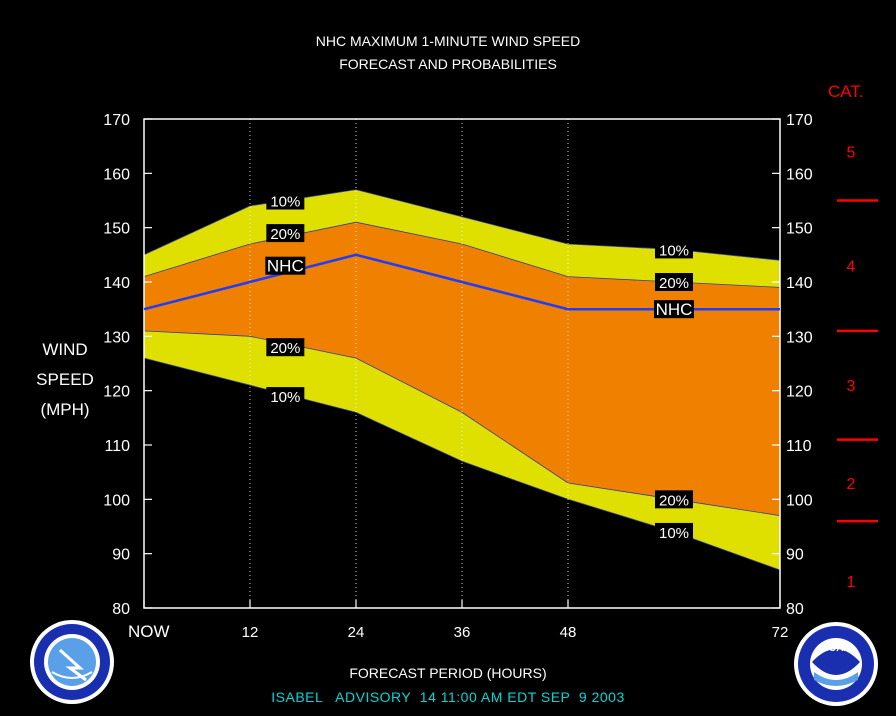  Describe the element at coordinates (116, 500) in the screenshot. I see `y-tick-label-left: 100` at that location.